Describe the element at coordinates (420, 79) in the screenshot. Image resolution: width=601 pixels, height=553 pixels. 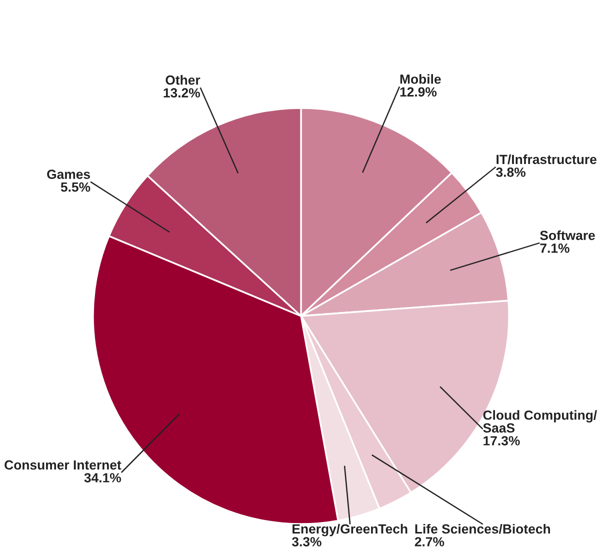
I see `slice-label: Mobile` at that location.